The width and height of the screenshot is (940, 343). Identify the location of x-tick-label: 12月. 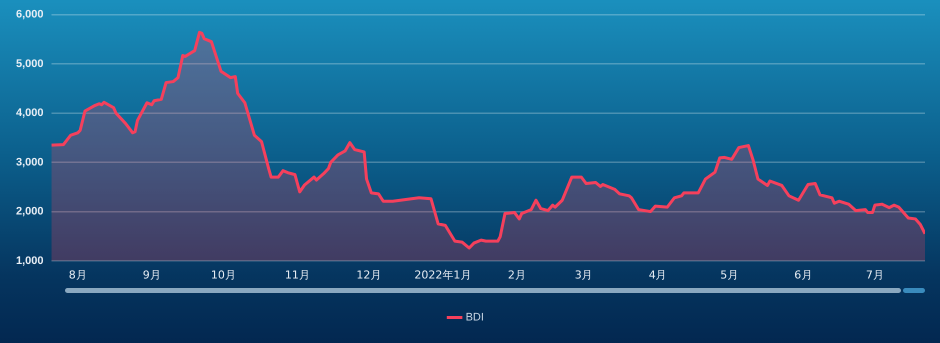
(369, 275).